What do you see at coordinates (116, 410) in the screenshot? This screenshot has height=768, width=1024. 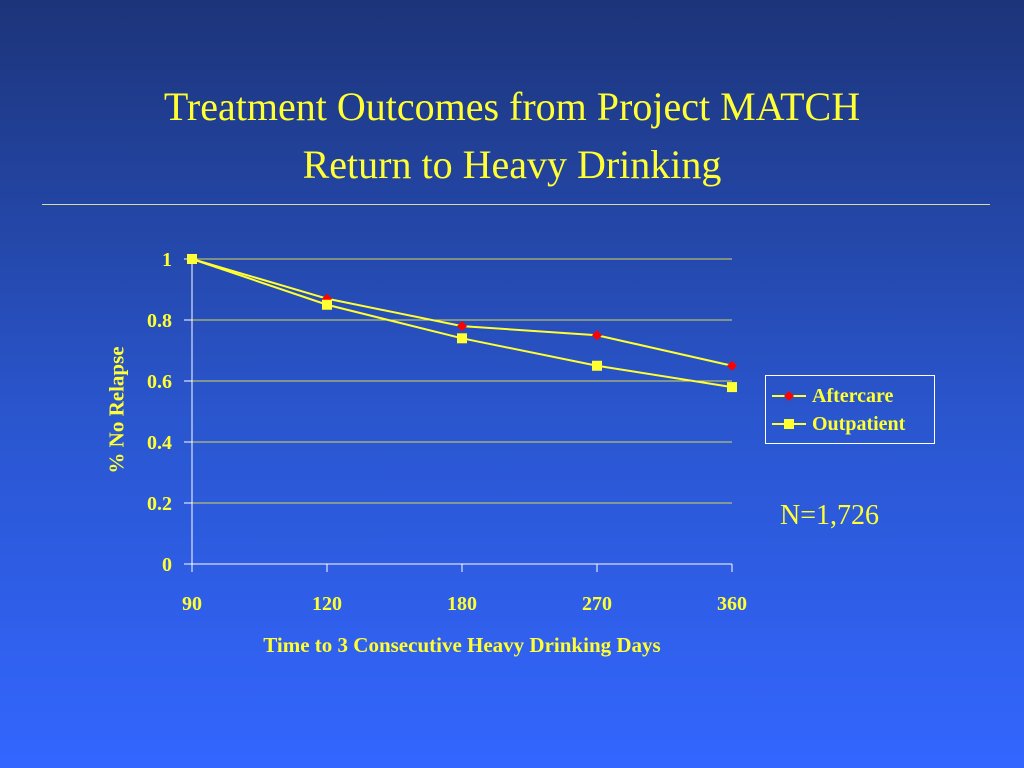 I see `y-axis-title-text: % No Relapse` at bounding box center [116, 410].